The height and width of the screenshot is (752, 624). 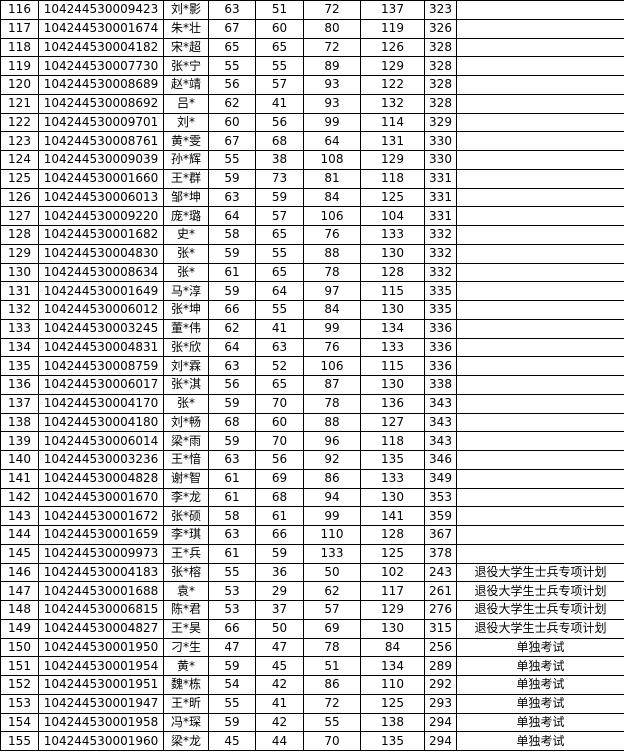 What do you see at coordinates (312, 553) in the screenshot?
I see `table-row: 145 104244530009973 王*兵 61 59 133 125 378` at bounding box center [312, 553].